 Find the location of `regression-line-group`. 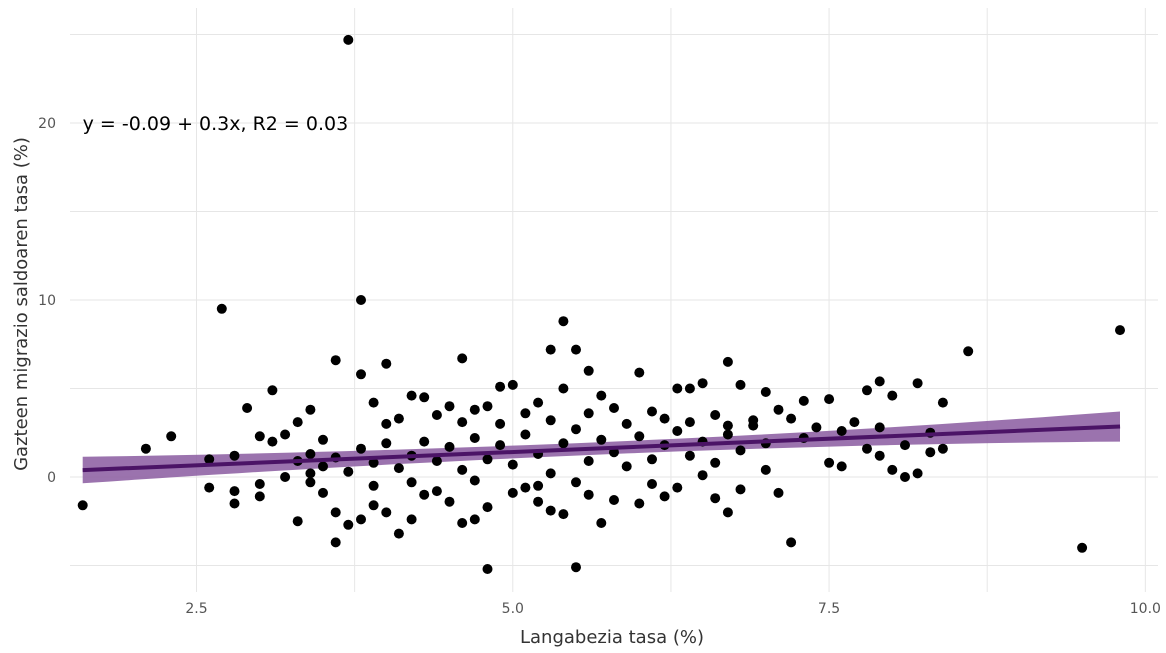

regression-line-group is located at coordinates (601, 448).